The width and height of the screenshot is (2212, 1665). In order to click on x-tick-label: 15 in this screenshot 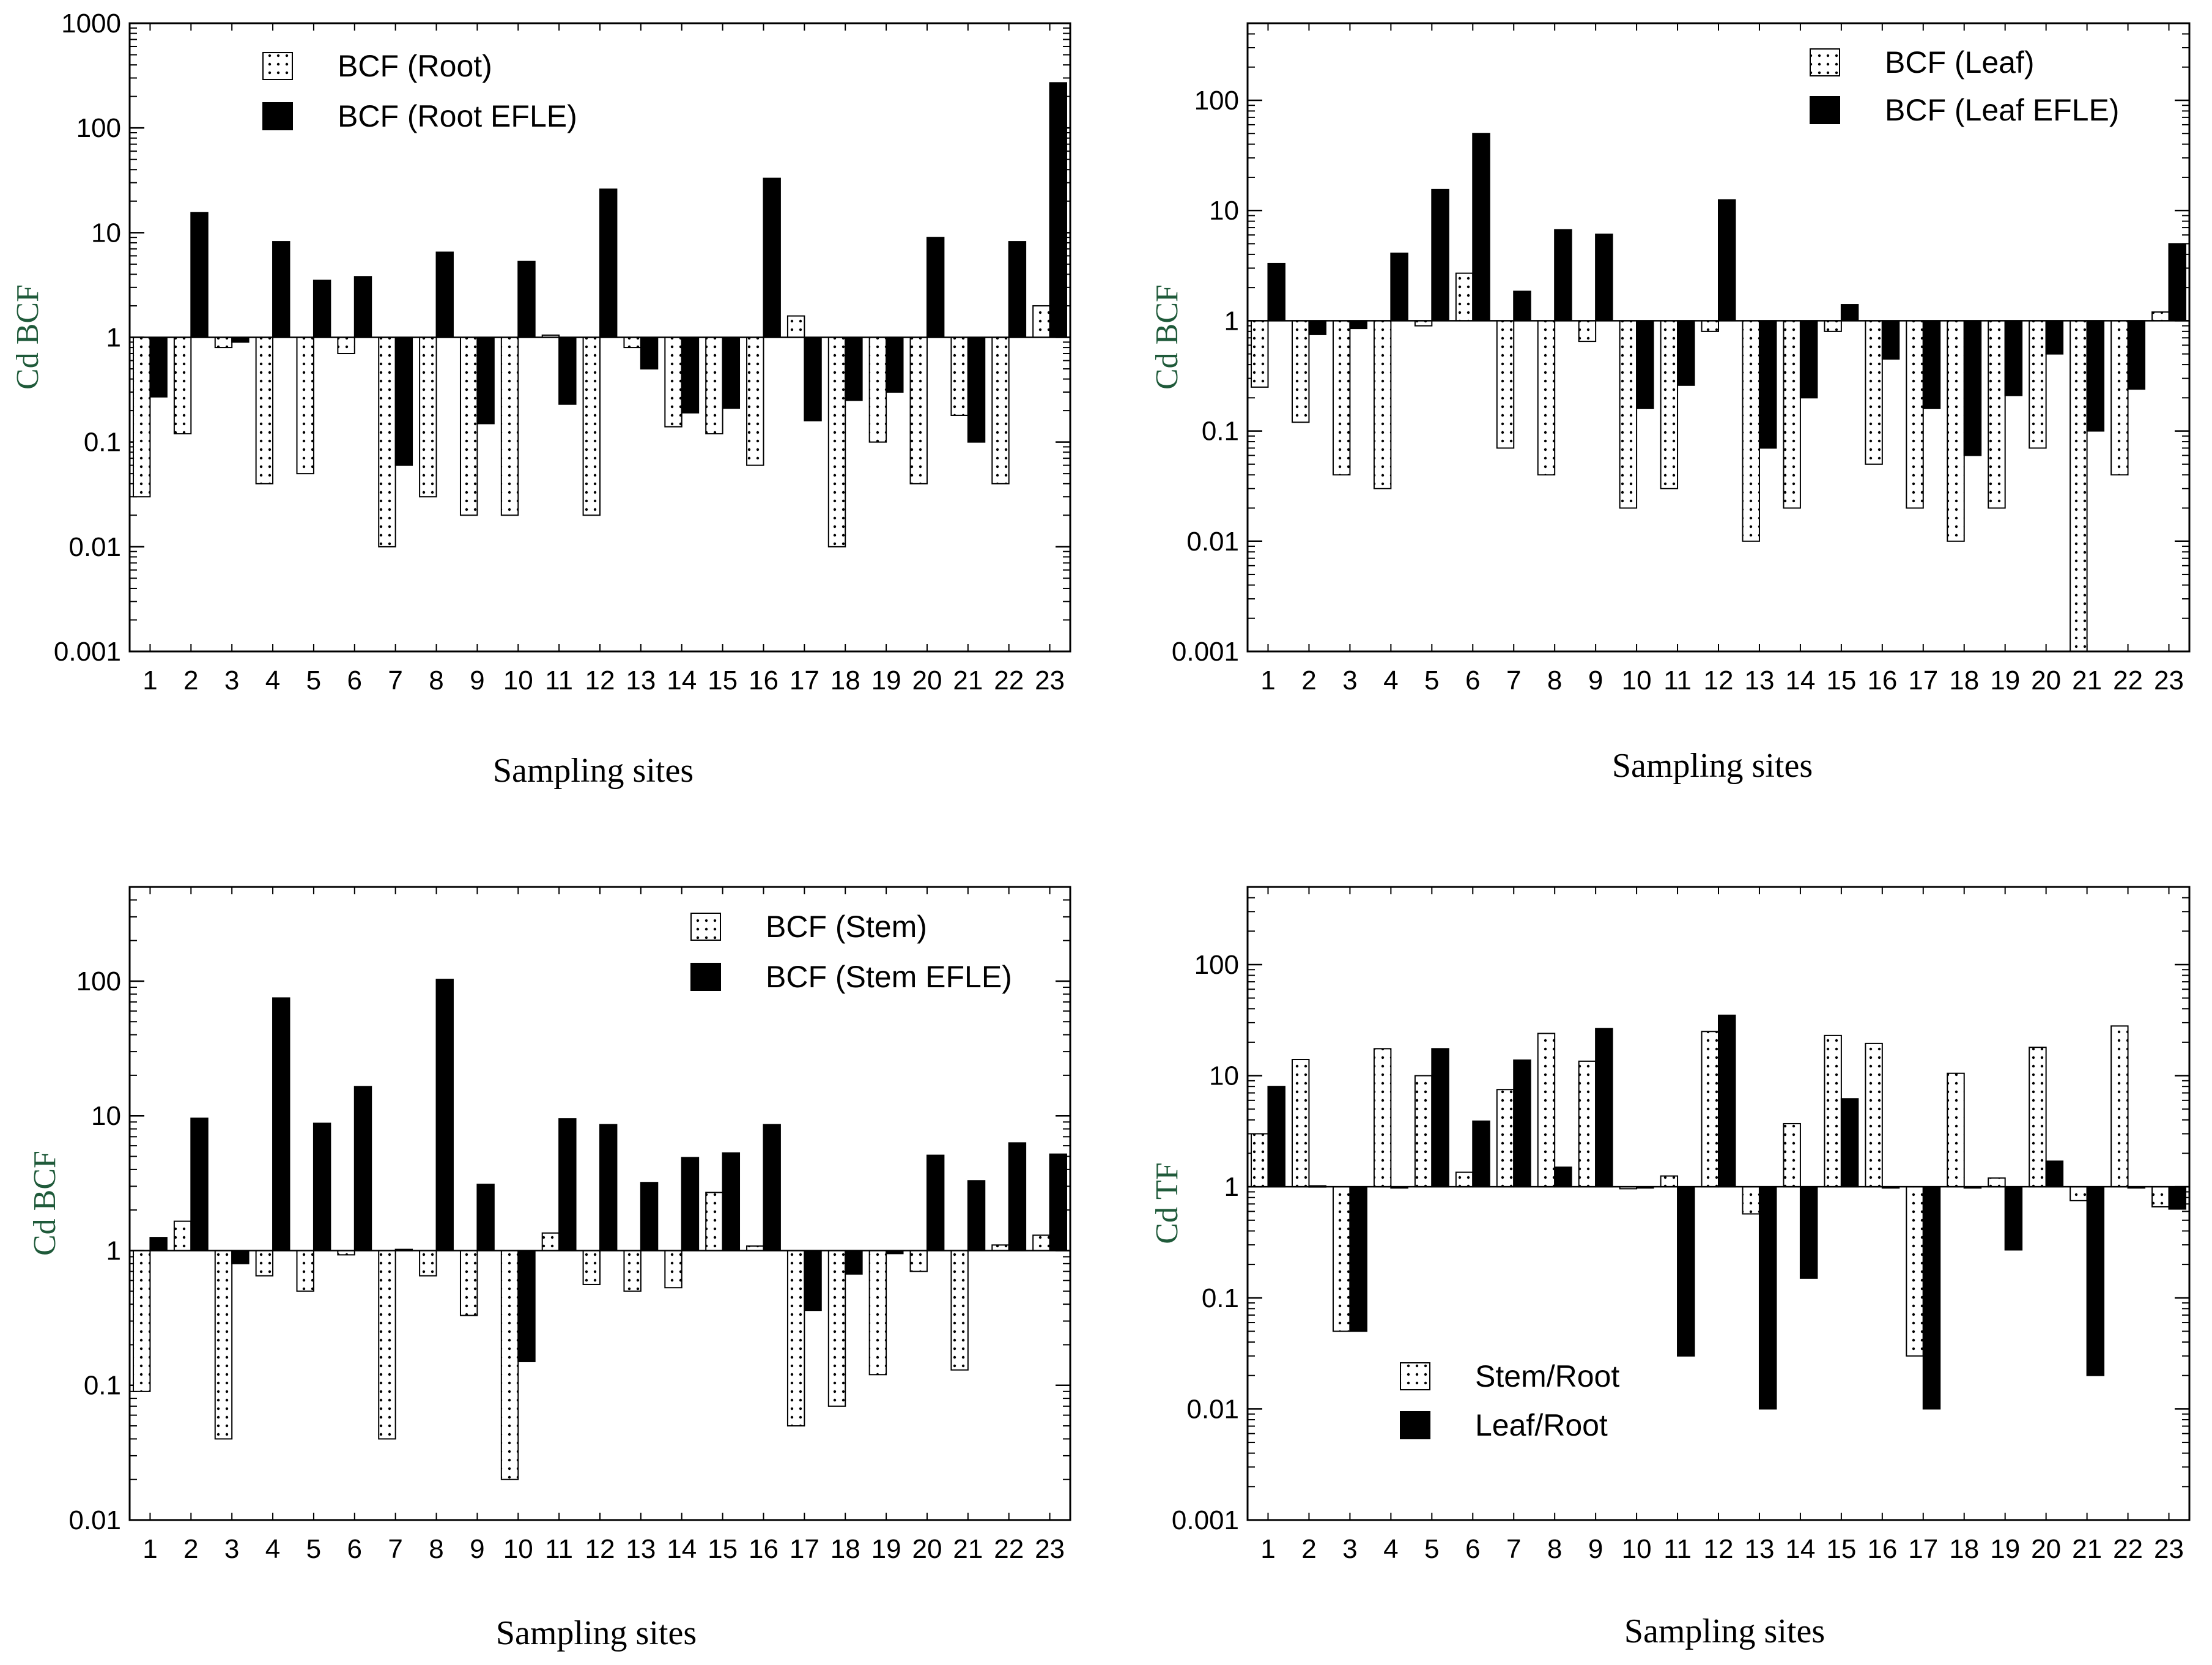, I will do `click(723, 681)`.